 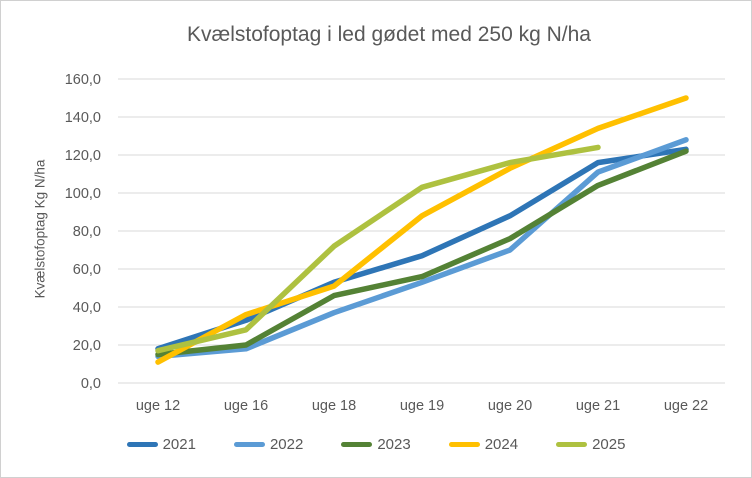 I want to click on x-tick-label: uge 18, so click(x=334, y=406).